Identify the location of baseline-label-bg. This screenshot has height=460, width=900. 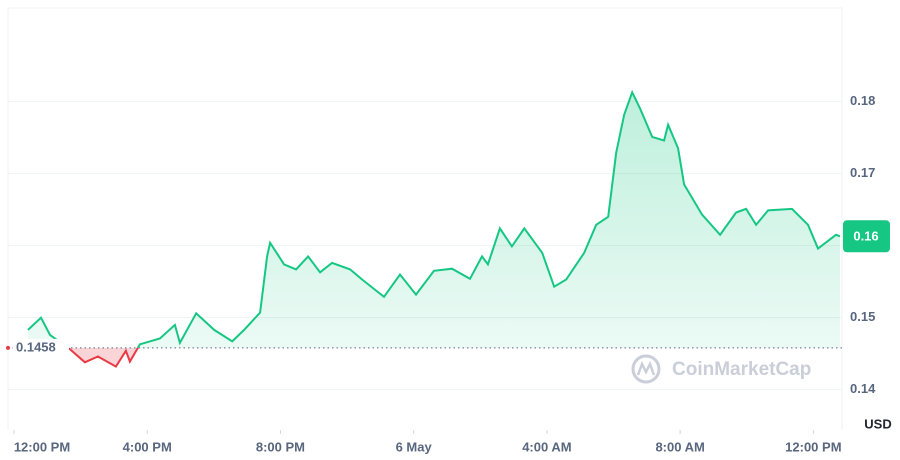
(41, 347).